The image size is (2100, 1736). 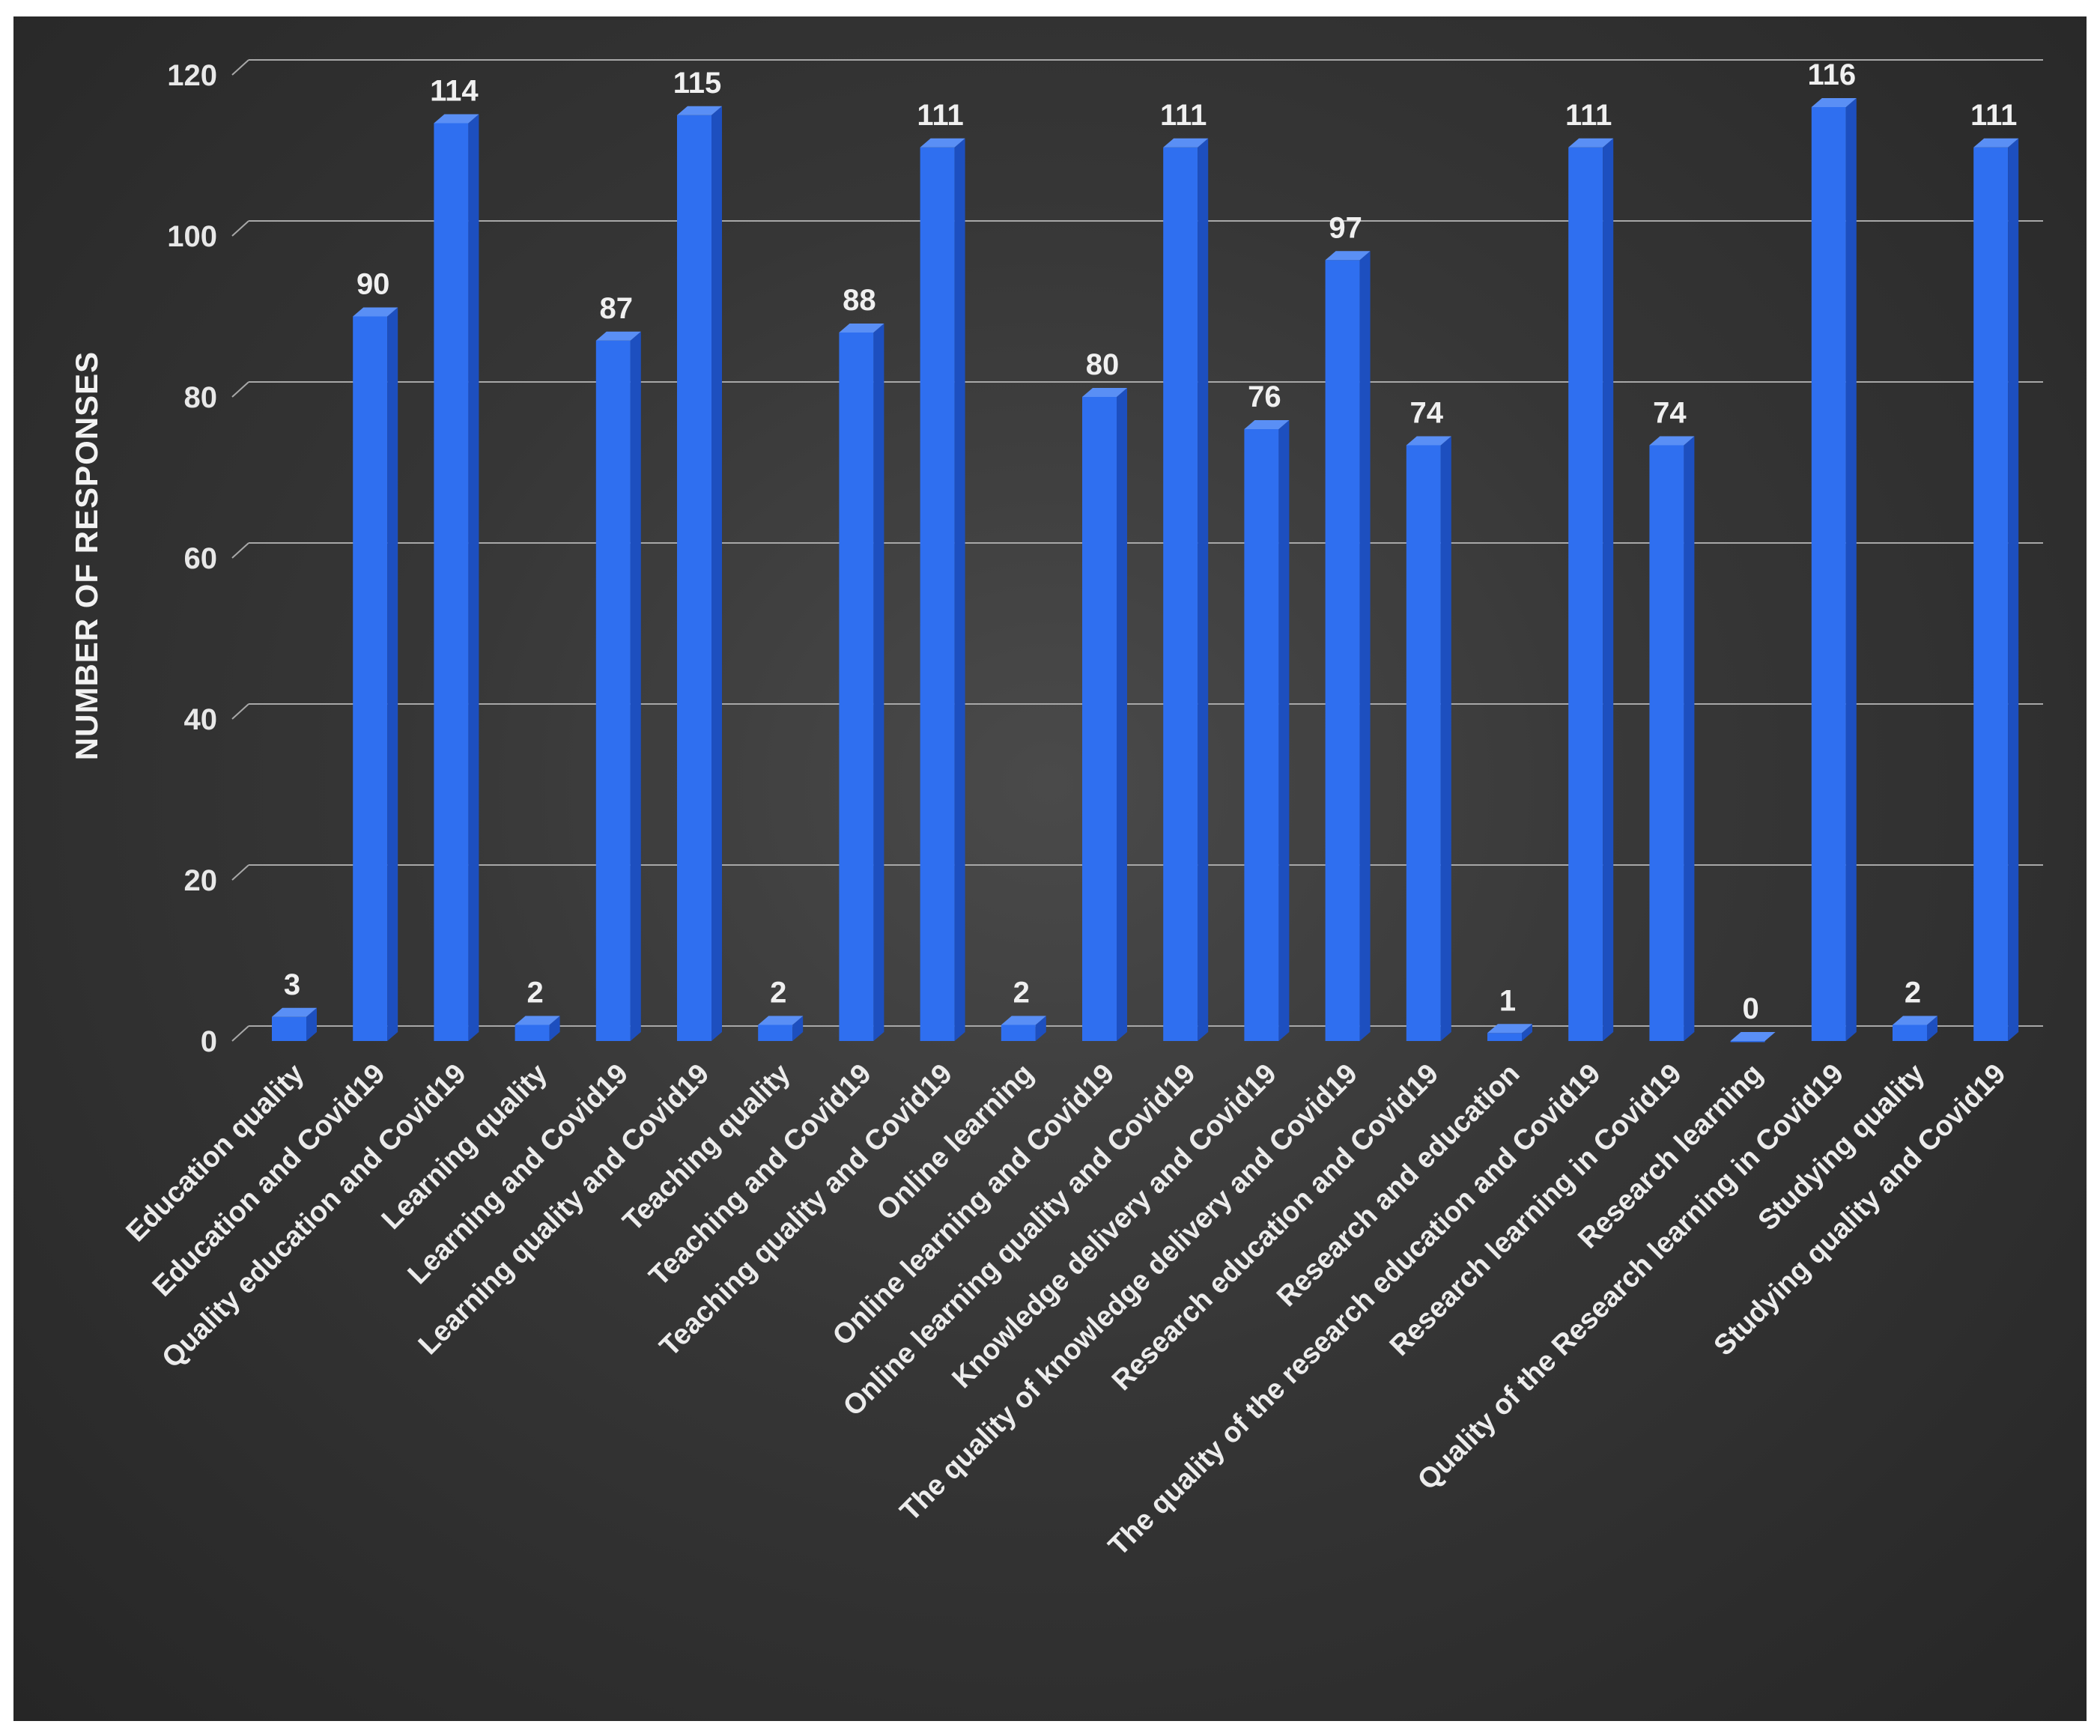 What do you see at coordinates (806, 1210) in the screenshot?
I see `x-category-label: Teaching quality and Covid19` at bounding box center [806, 1210].